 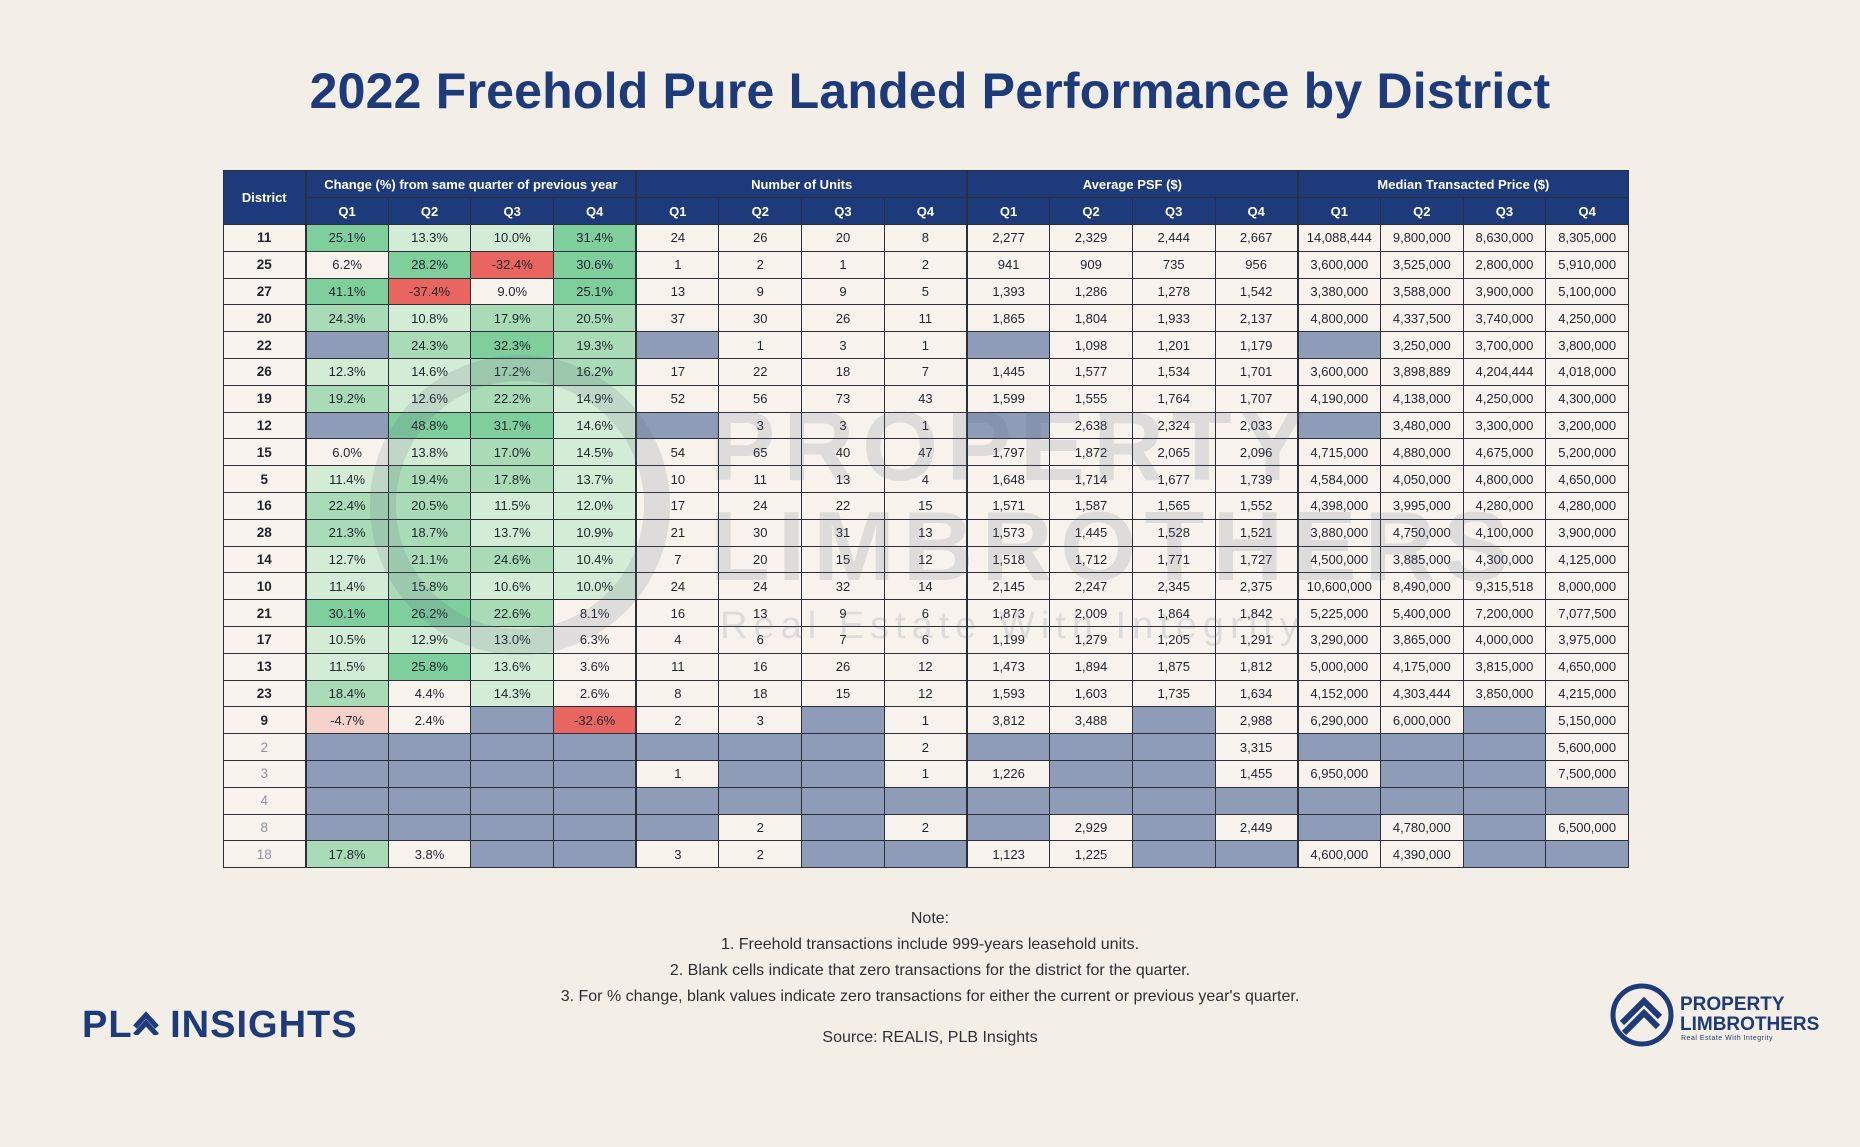 I want to click on units-cell: 1, so click(x=925, y=425).